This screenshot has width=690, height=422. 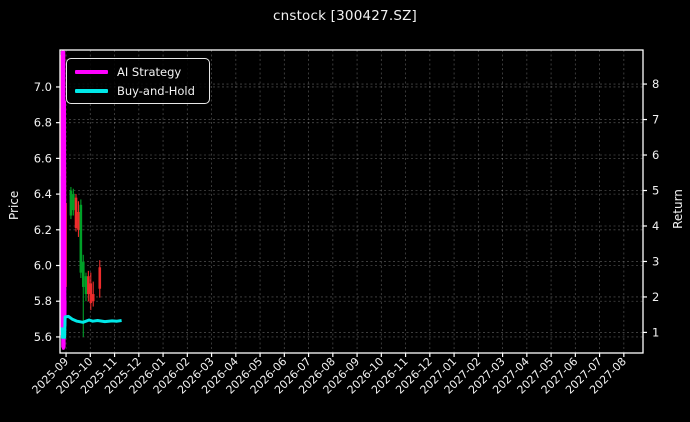 I want to click on return-tick-label: 8, so click(x=655, y=84).